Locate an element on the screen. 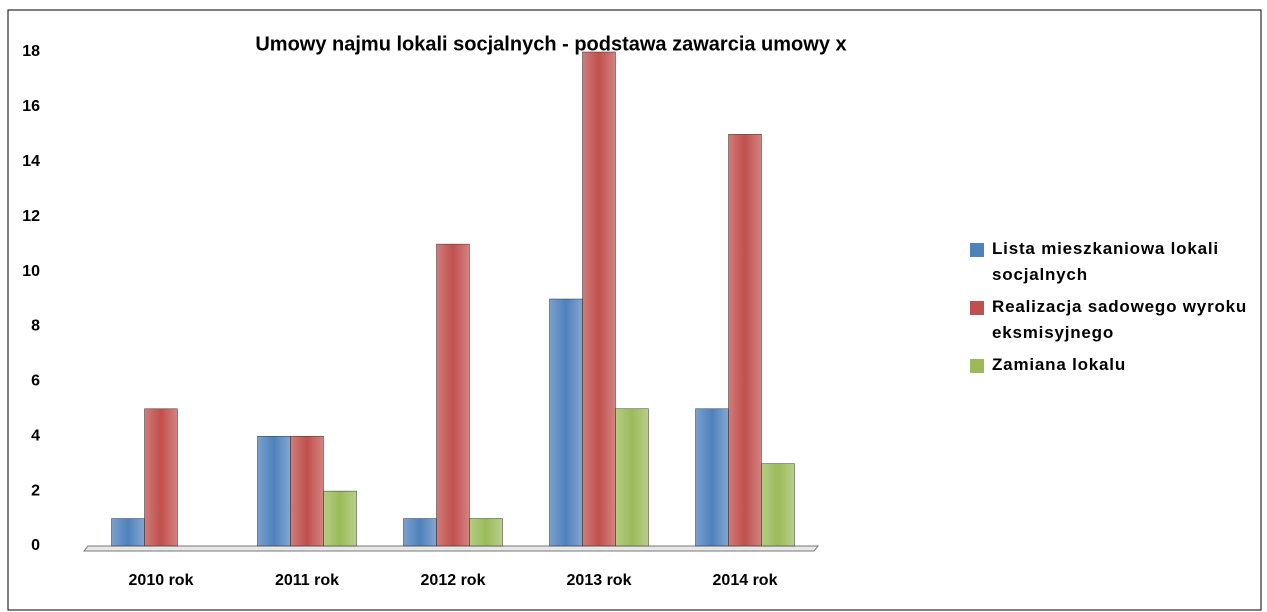 The width and height of the screenshot is (1267, 612). legend-label: Lista mieszkaniowa lokali socjalnych is located at coordinates (1105, 261).